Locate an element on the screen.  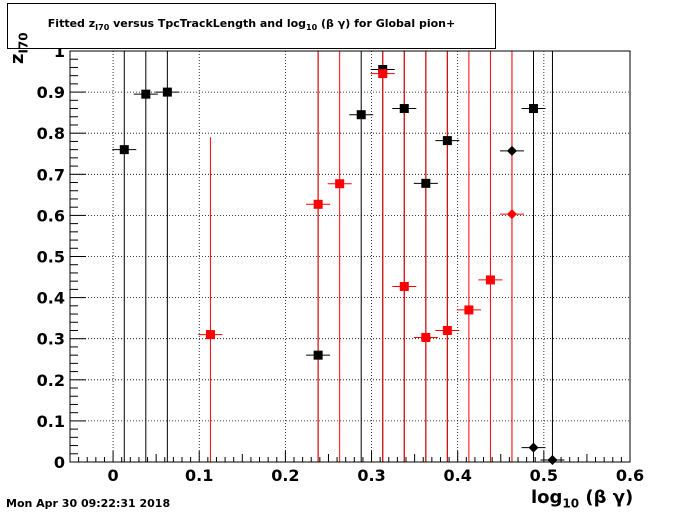
x-tick-label: 0.1 is located at coordinates (199, 475).